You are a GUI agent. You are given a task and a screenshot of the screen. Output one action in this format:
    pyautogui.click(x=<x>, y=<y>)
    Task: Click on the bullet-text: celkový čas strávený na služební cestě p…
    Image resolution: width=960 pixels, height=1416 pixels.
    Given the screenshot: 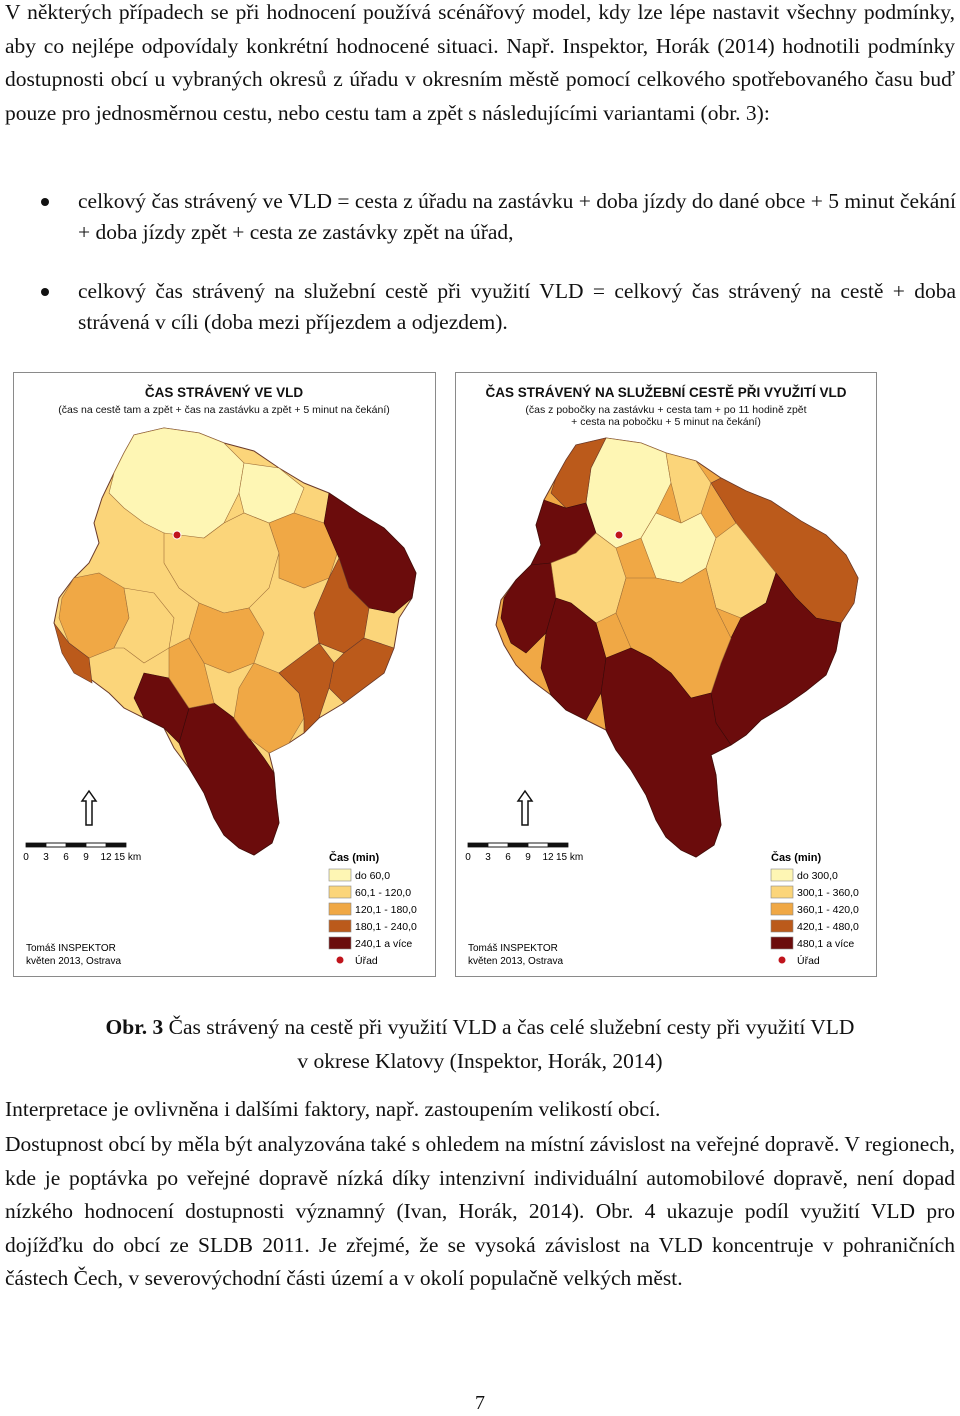 What is the action you would take?
    pyautogui.click(x=517, y=306)
    